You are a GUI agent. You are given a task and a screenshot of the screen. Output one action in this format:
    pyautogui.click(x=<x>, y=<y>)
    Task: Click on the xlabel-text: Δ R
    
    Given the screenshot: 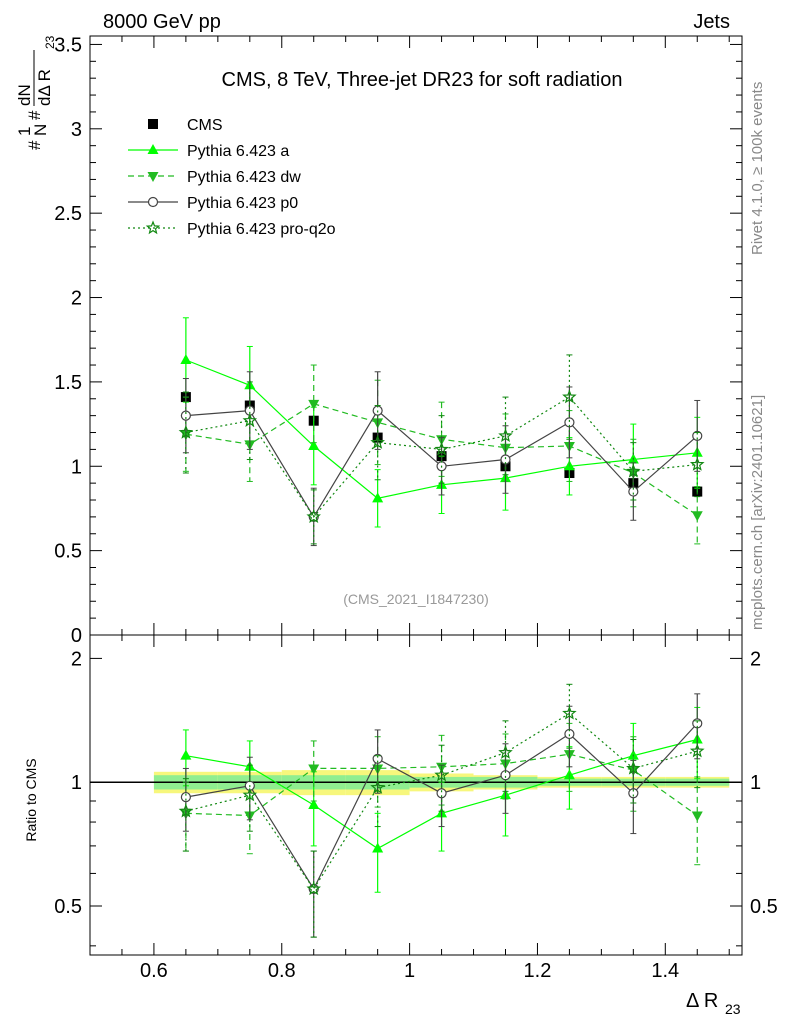 What is the action you would take?
    pyautogui.click(x=702, y=1001)
    